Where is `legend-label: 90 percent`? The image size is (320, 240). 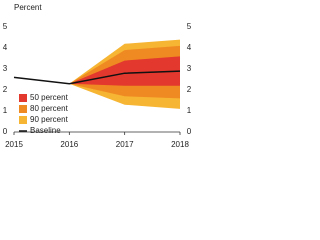 legend-label: 90 percent is located at coordinates (49, 119).